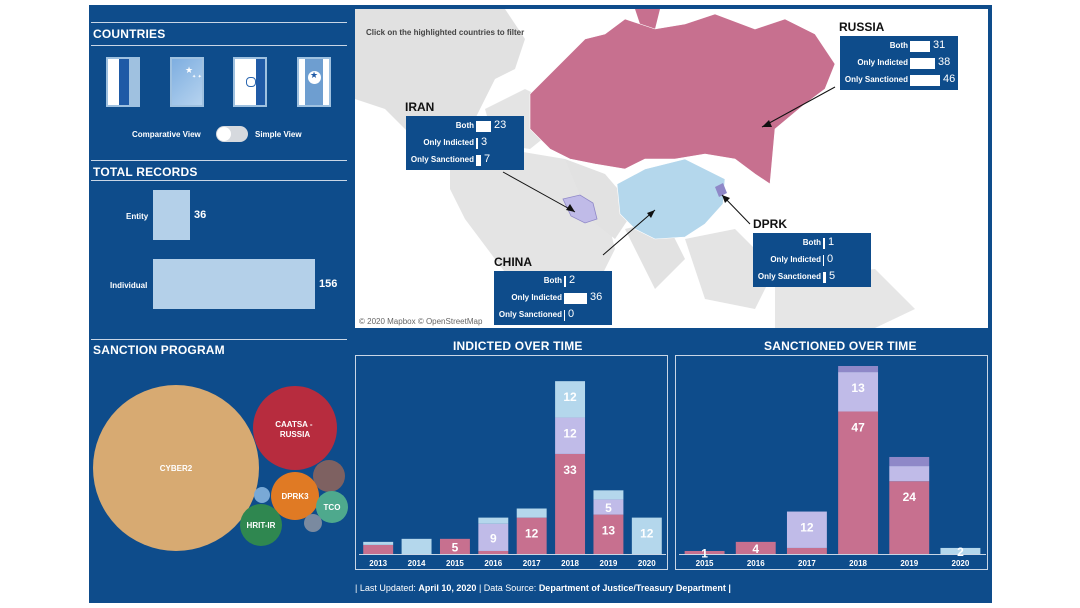  Describe the element at coordinates (378, 543) in the screenshot. I see `bar-china-2013` at that location.